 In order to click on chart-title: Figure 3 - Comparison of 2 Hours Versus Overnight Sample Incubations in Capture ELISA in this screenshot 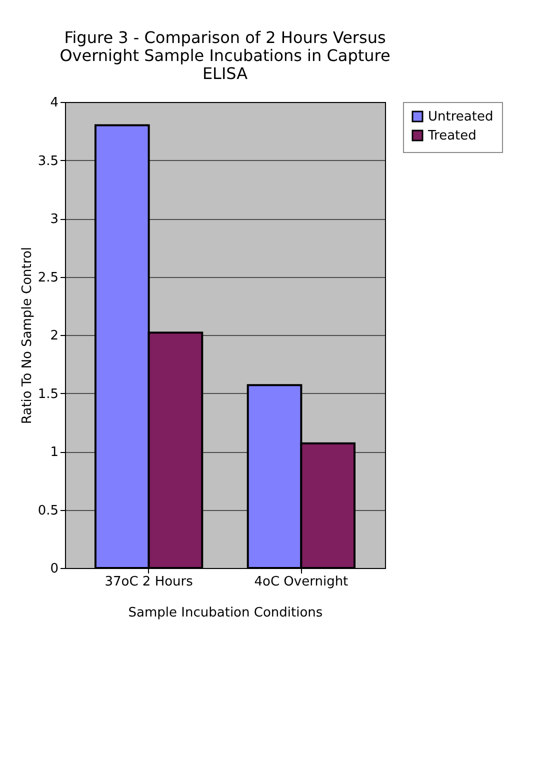, I will do `click(225, 55)`.